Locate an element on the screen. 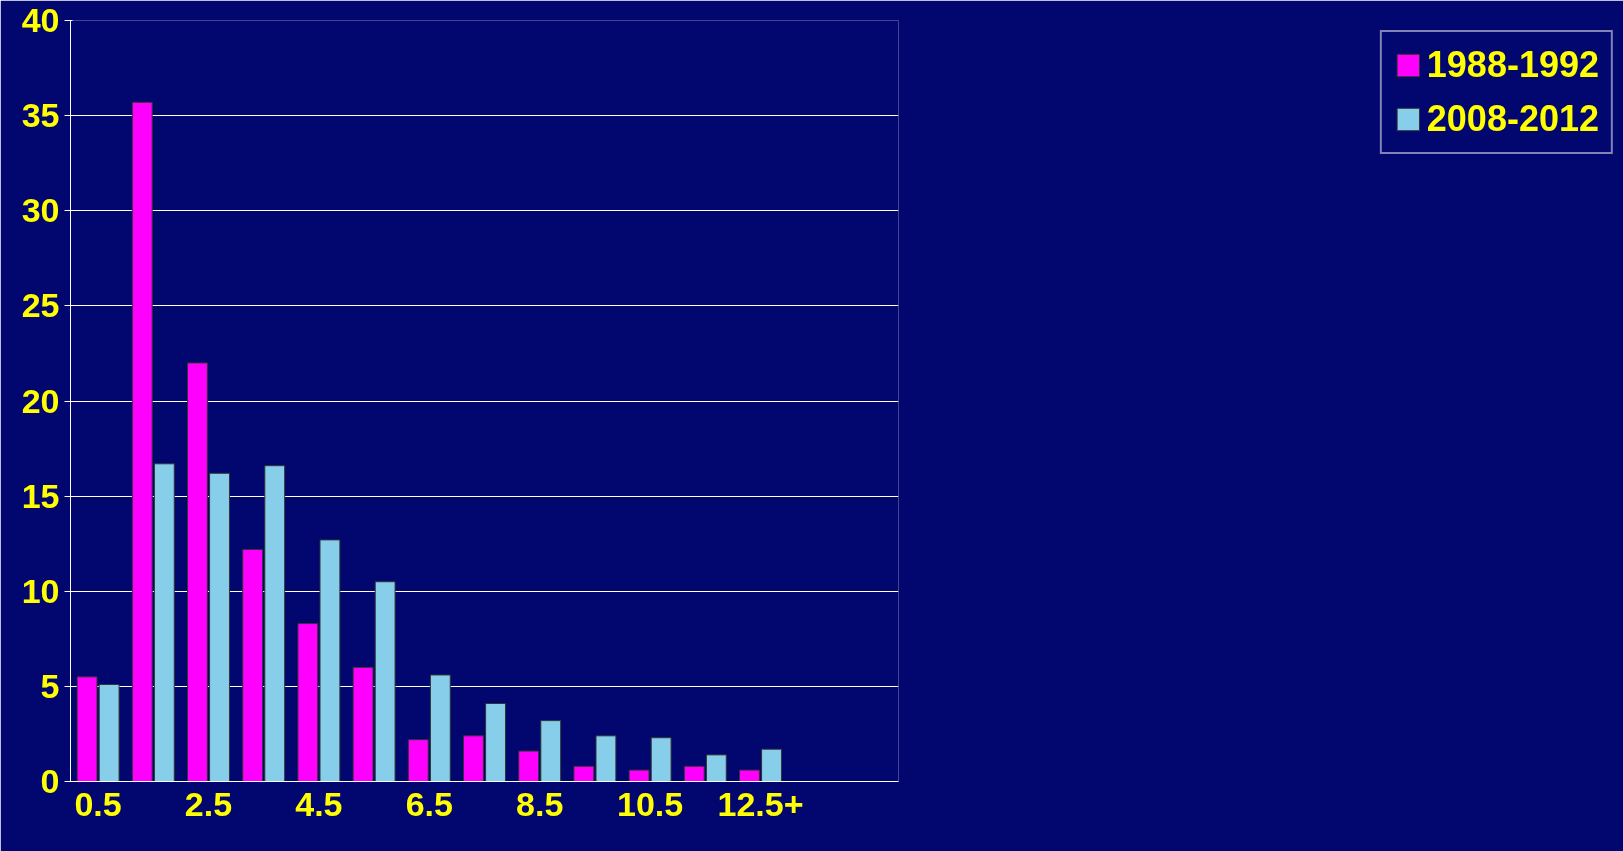 The width and height of the screenshot is (1623, 851). legend-label: 1988-1992 is located at coordinates (1512, 65).